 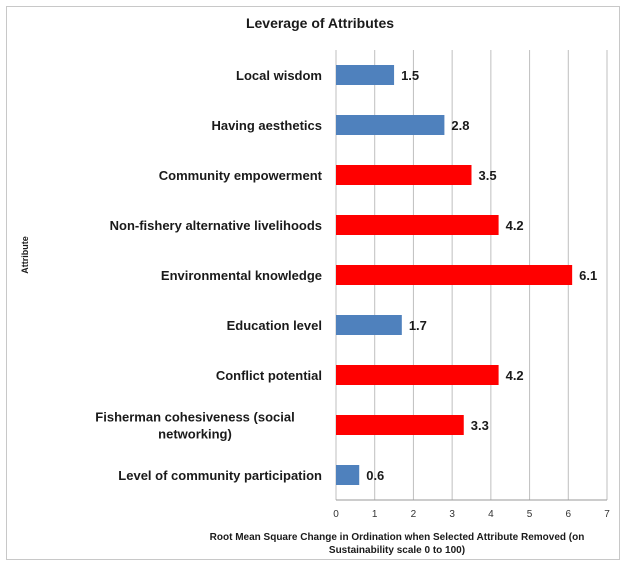 What do you see at coordinates (25, 255) in the screenshot?
I see `y-axis-title: Attribute` at bounding box center [25, 255].